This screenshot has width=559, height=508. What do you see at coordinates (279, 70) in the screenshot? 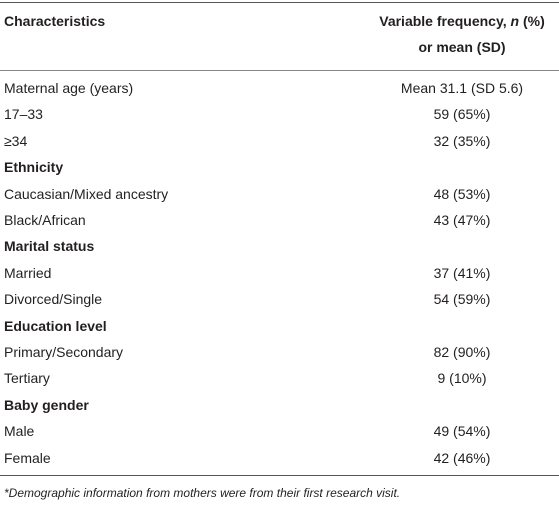
I see `header-rule` at bounding box center [279, 70].